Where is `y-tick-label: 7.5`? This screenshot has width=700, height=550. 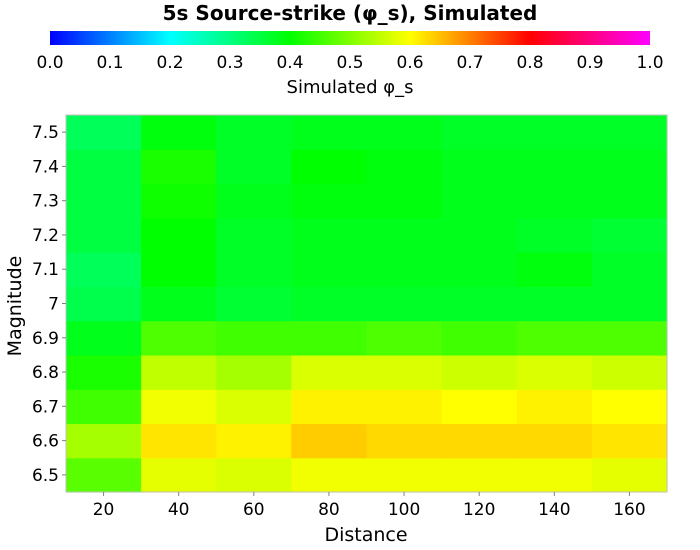
y-tick-label: 7.5 is located at coordinates (45, 133).